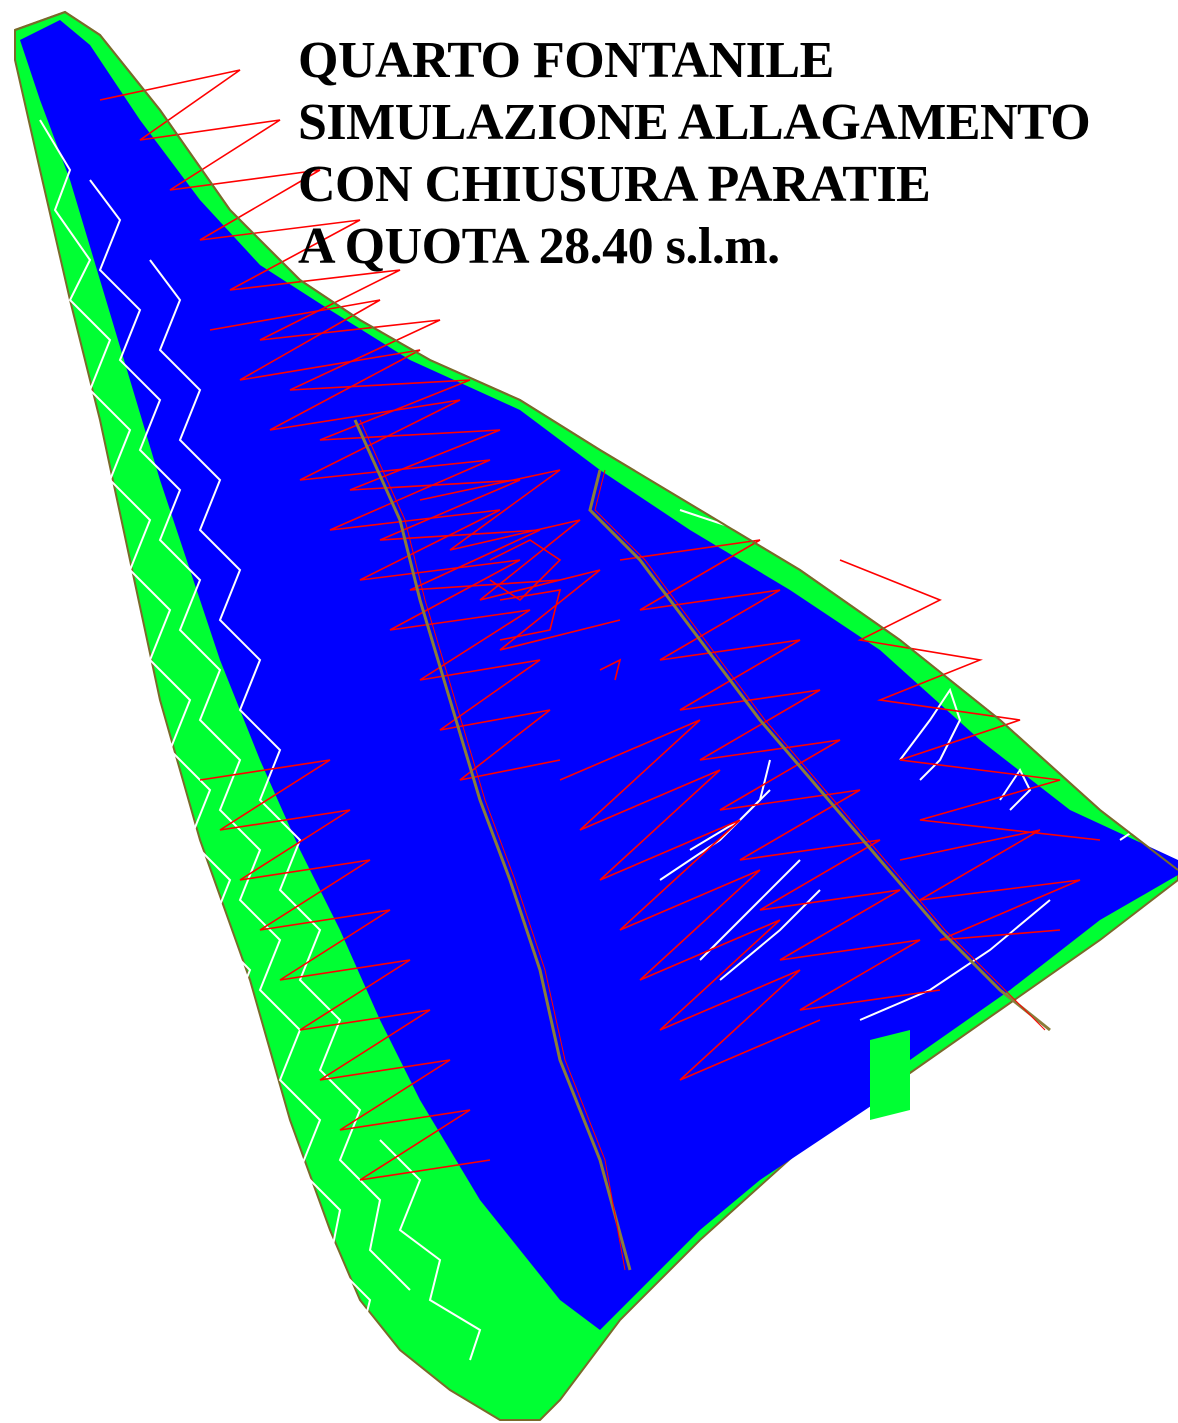  Describe the element at coordinates (566, 60) in the screenshot. I see `title-line-1: QUARTO FONTANILE` at that location.